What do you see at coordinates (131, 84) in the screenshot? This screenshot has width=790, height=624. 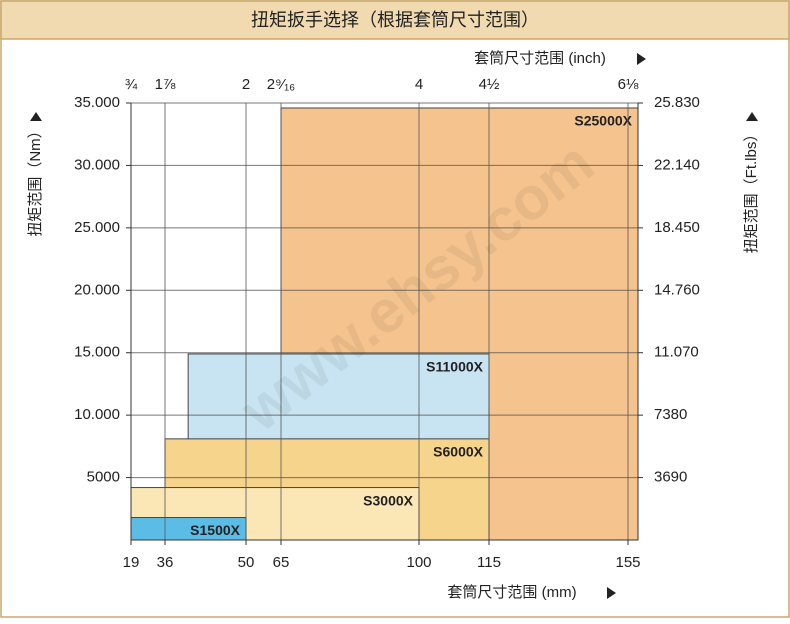 I see `x2-tick-label: ¾` at bounding box center [131, 84].